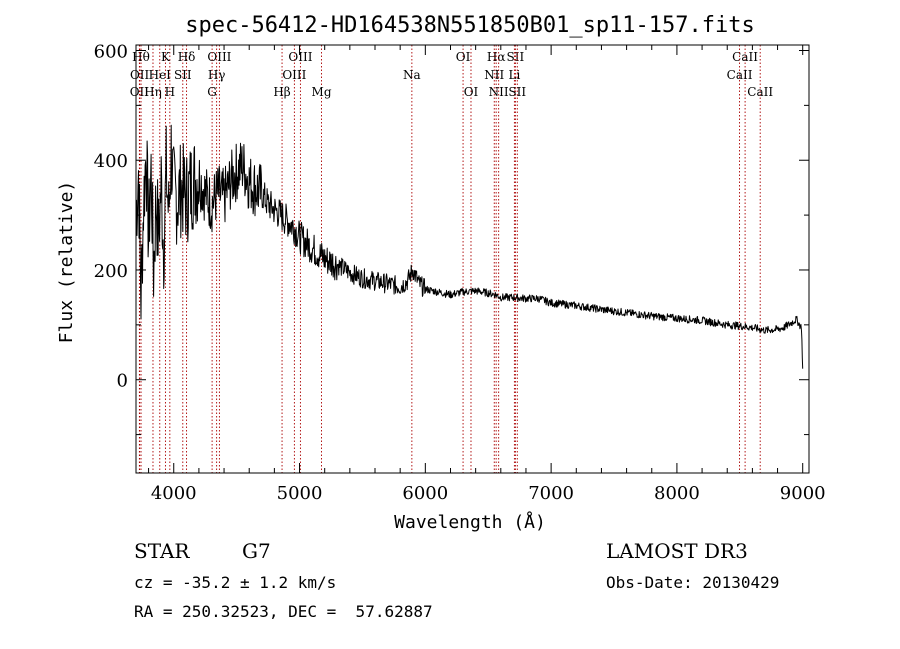  I want to click on spectral-line-label: Hβ, so click(281, 92).